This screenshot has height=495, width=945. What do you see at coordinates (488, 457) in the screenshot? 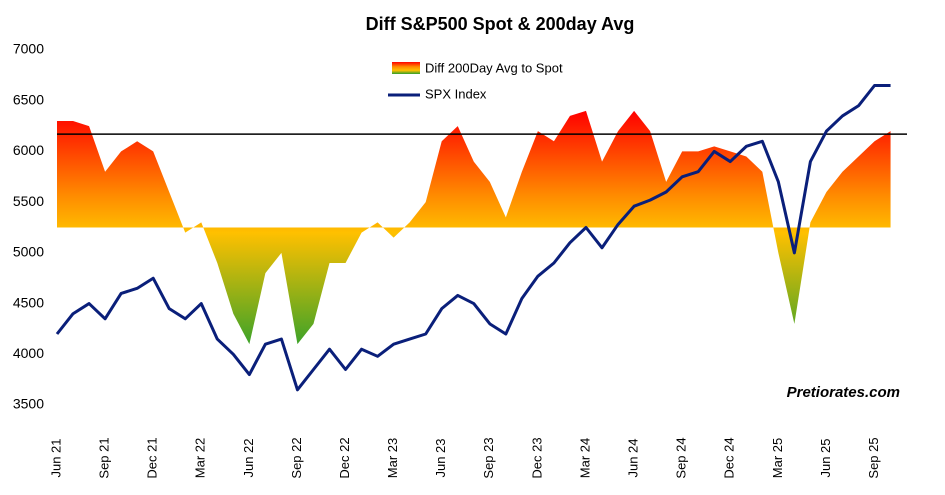
I see `x-tick-label: Sep 23` at bounding box center [488, 457].